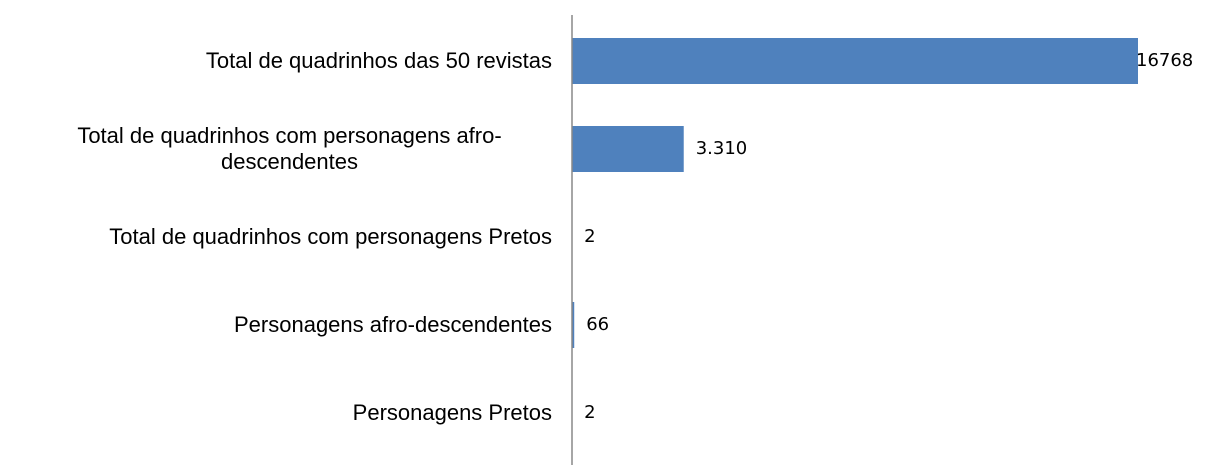  What do you see at coordinates (597, 324) in the screenshot?
I see `value-label: 66` at bounding box center [597, 324].